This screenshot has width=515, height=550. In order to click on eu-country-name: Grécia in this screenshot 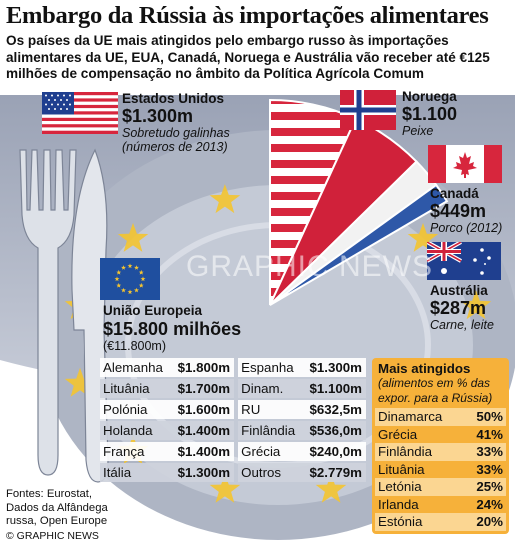, I will do `click(270, 451)`.